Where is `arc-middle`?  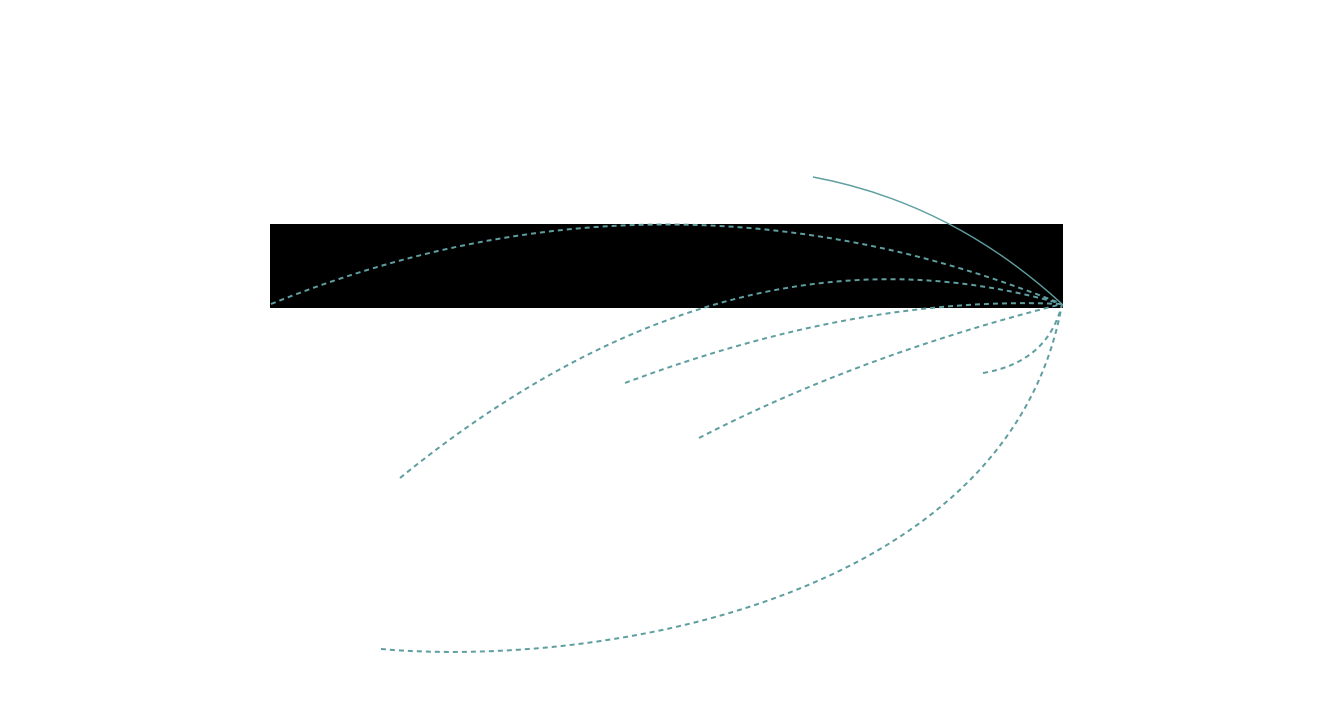
arc-middle is located at coordinates (843, 343).